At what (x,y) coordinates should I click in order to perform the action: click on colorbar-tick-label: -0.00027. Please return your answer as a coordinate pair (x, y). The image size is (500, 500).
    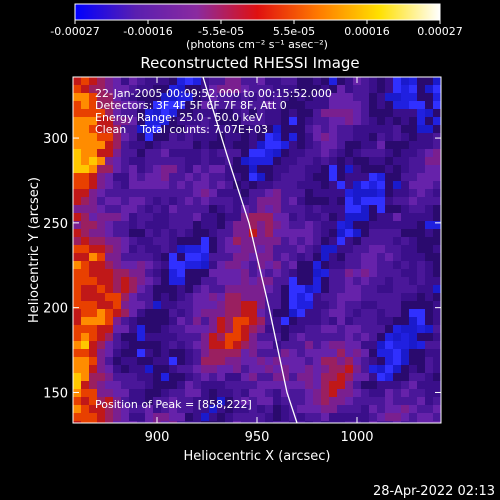
    Looking at the image, I should click on (74, 31).